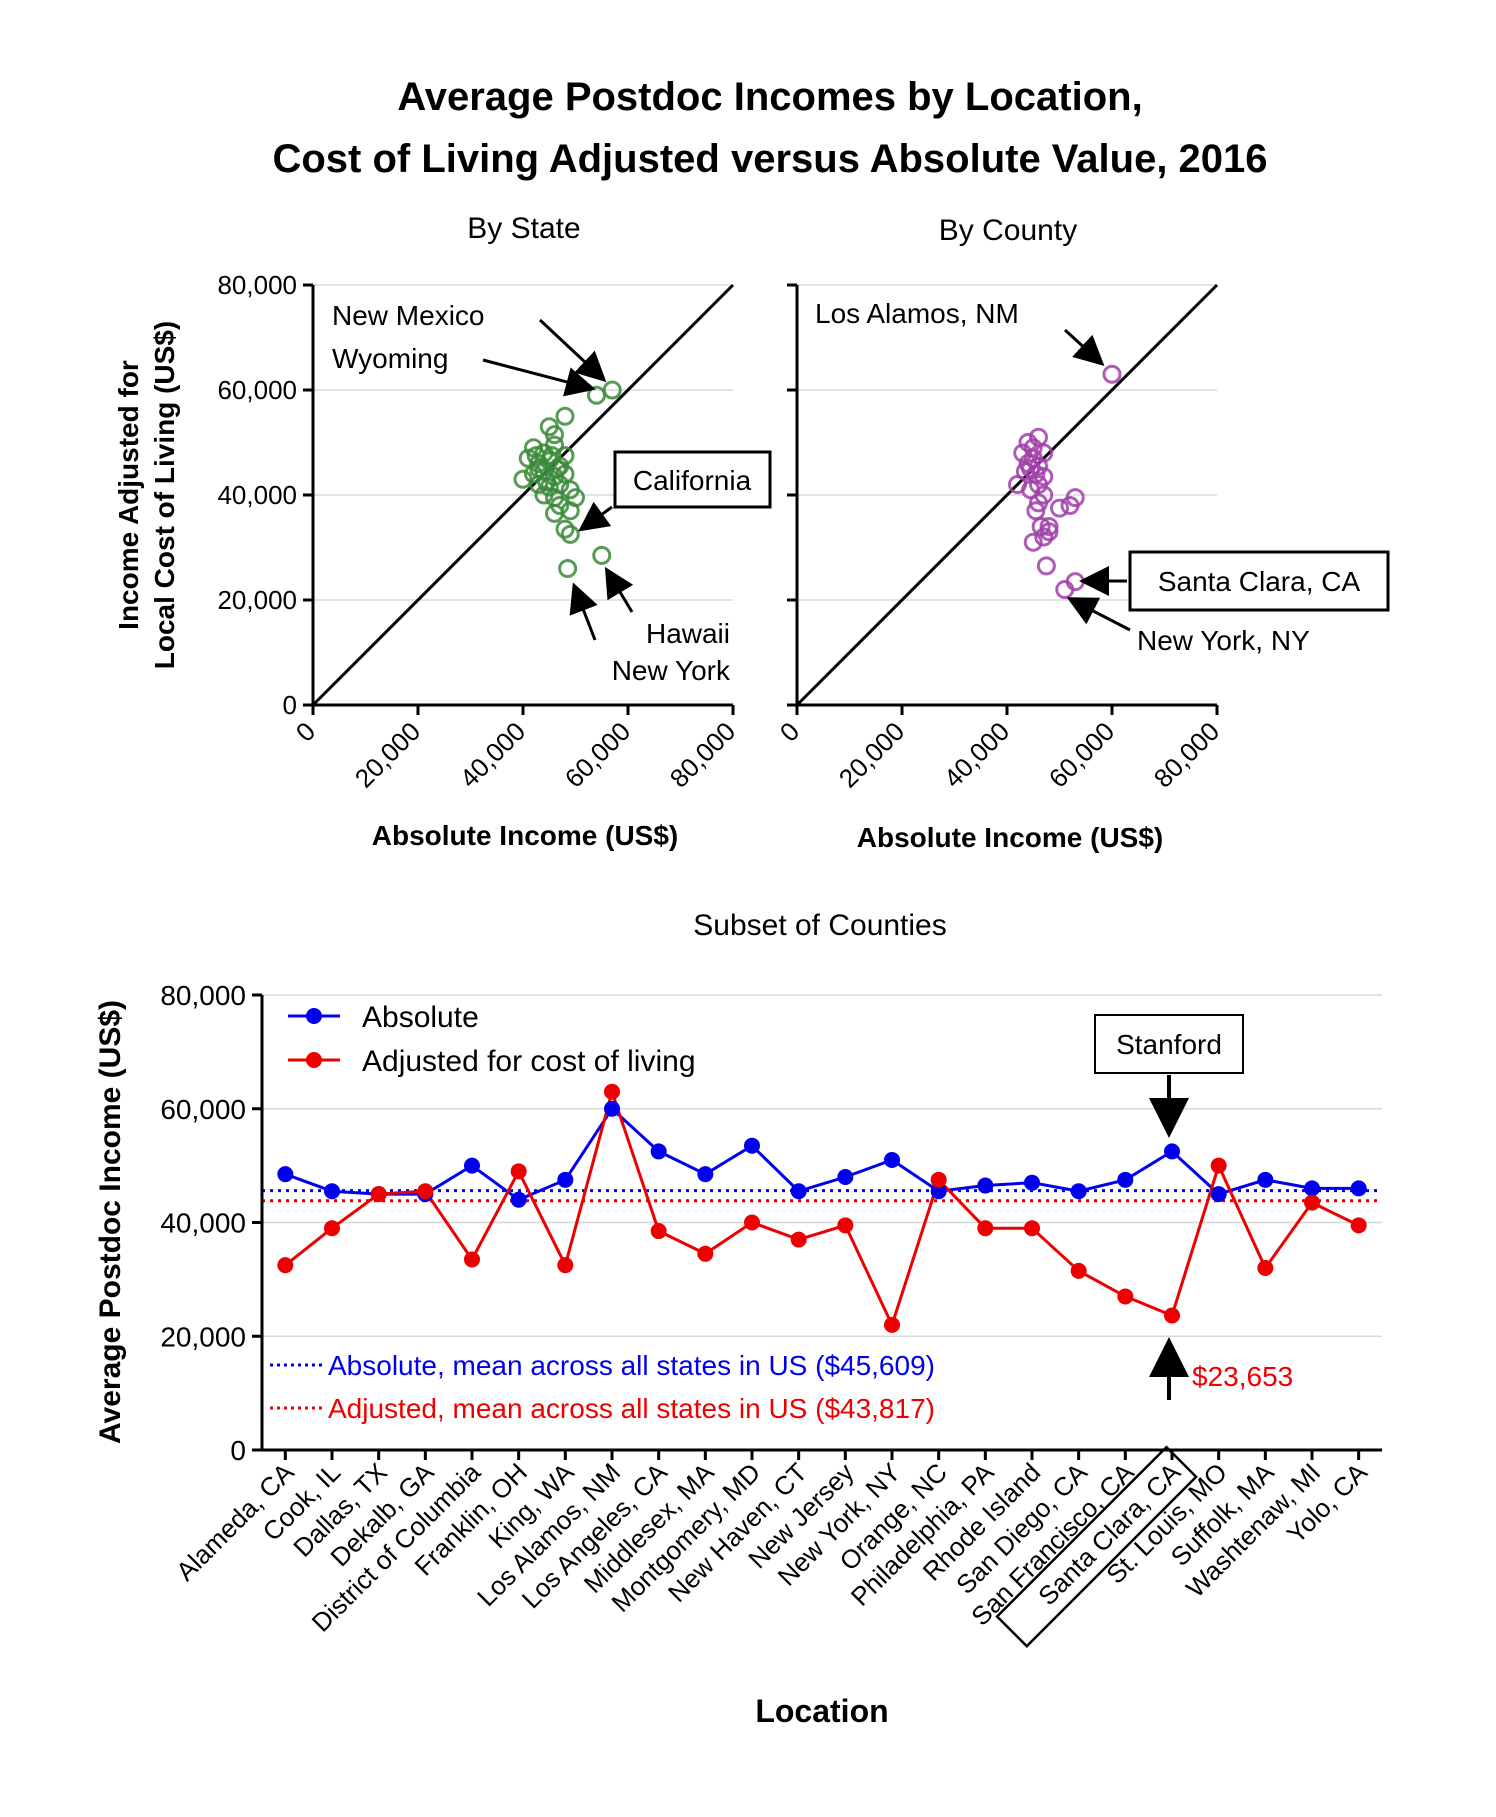 The width and height of the screenshot is (1496, 1817). I want to click on county-y-ticks, so click(792, 495).